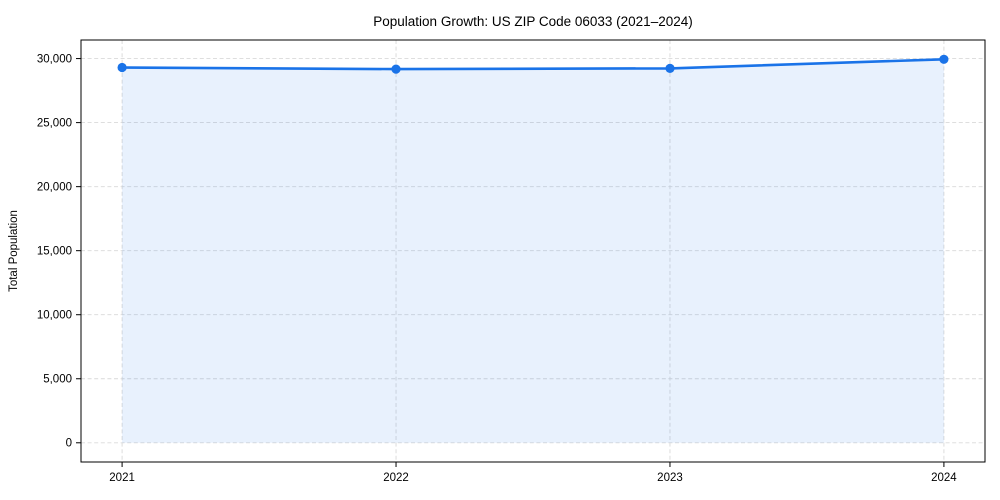  Describe the element at coordinates (122, 478) in the screenshot. I see `x-tick-label: 2021` at that location.